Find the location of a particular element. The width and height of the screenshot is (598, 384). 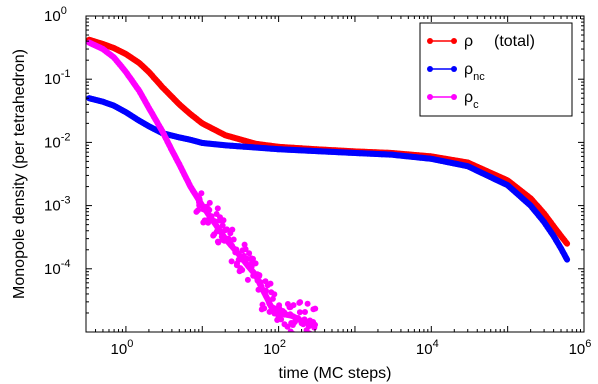

y-axis-label: Monopole density (per tetrahedron) is located at coordinates (19, 174).